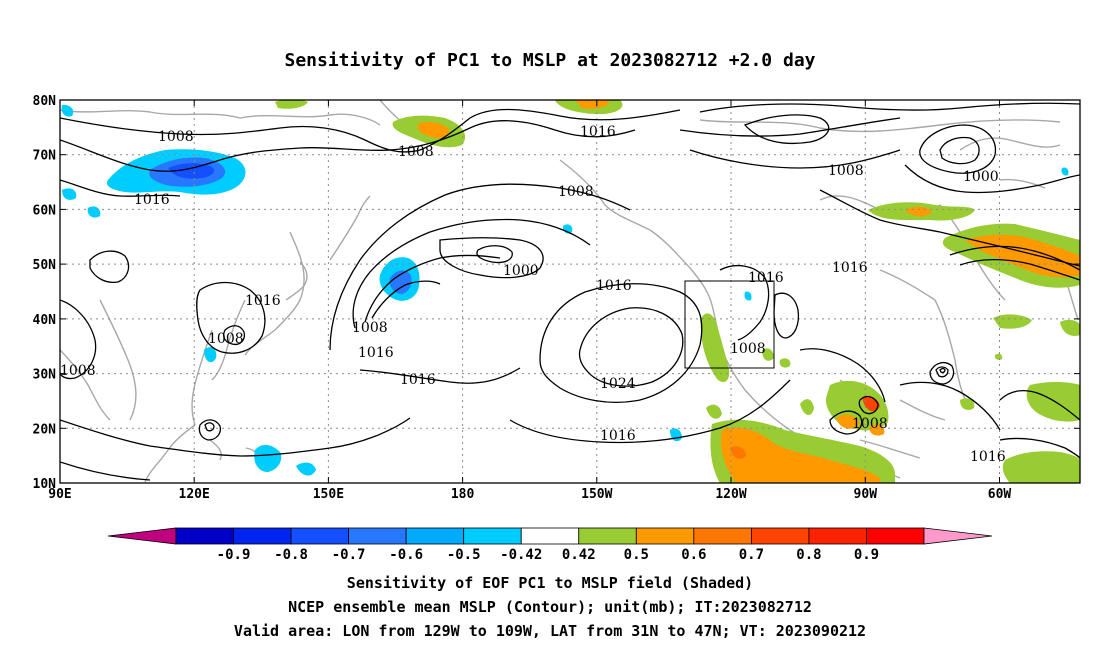 The width and height of the screenshot is (1100, 650). What do you see at coordinates (596, 494) in the screenshot?
I see `lon-label-150w: 150W` at bounding box center [596, 494].